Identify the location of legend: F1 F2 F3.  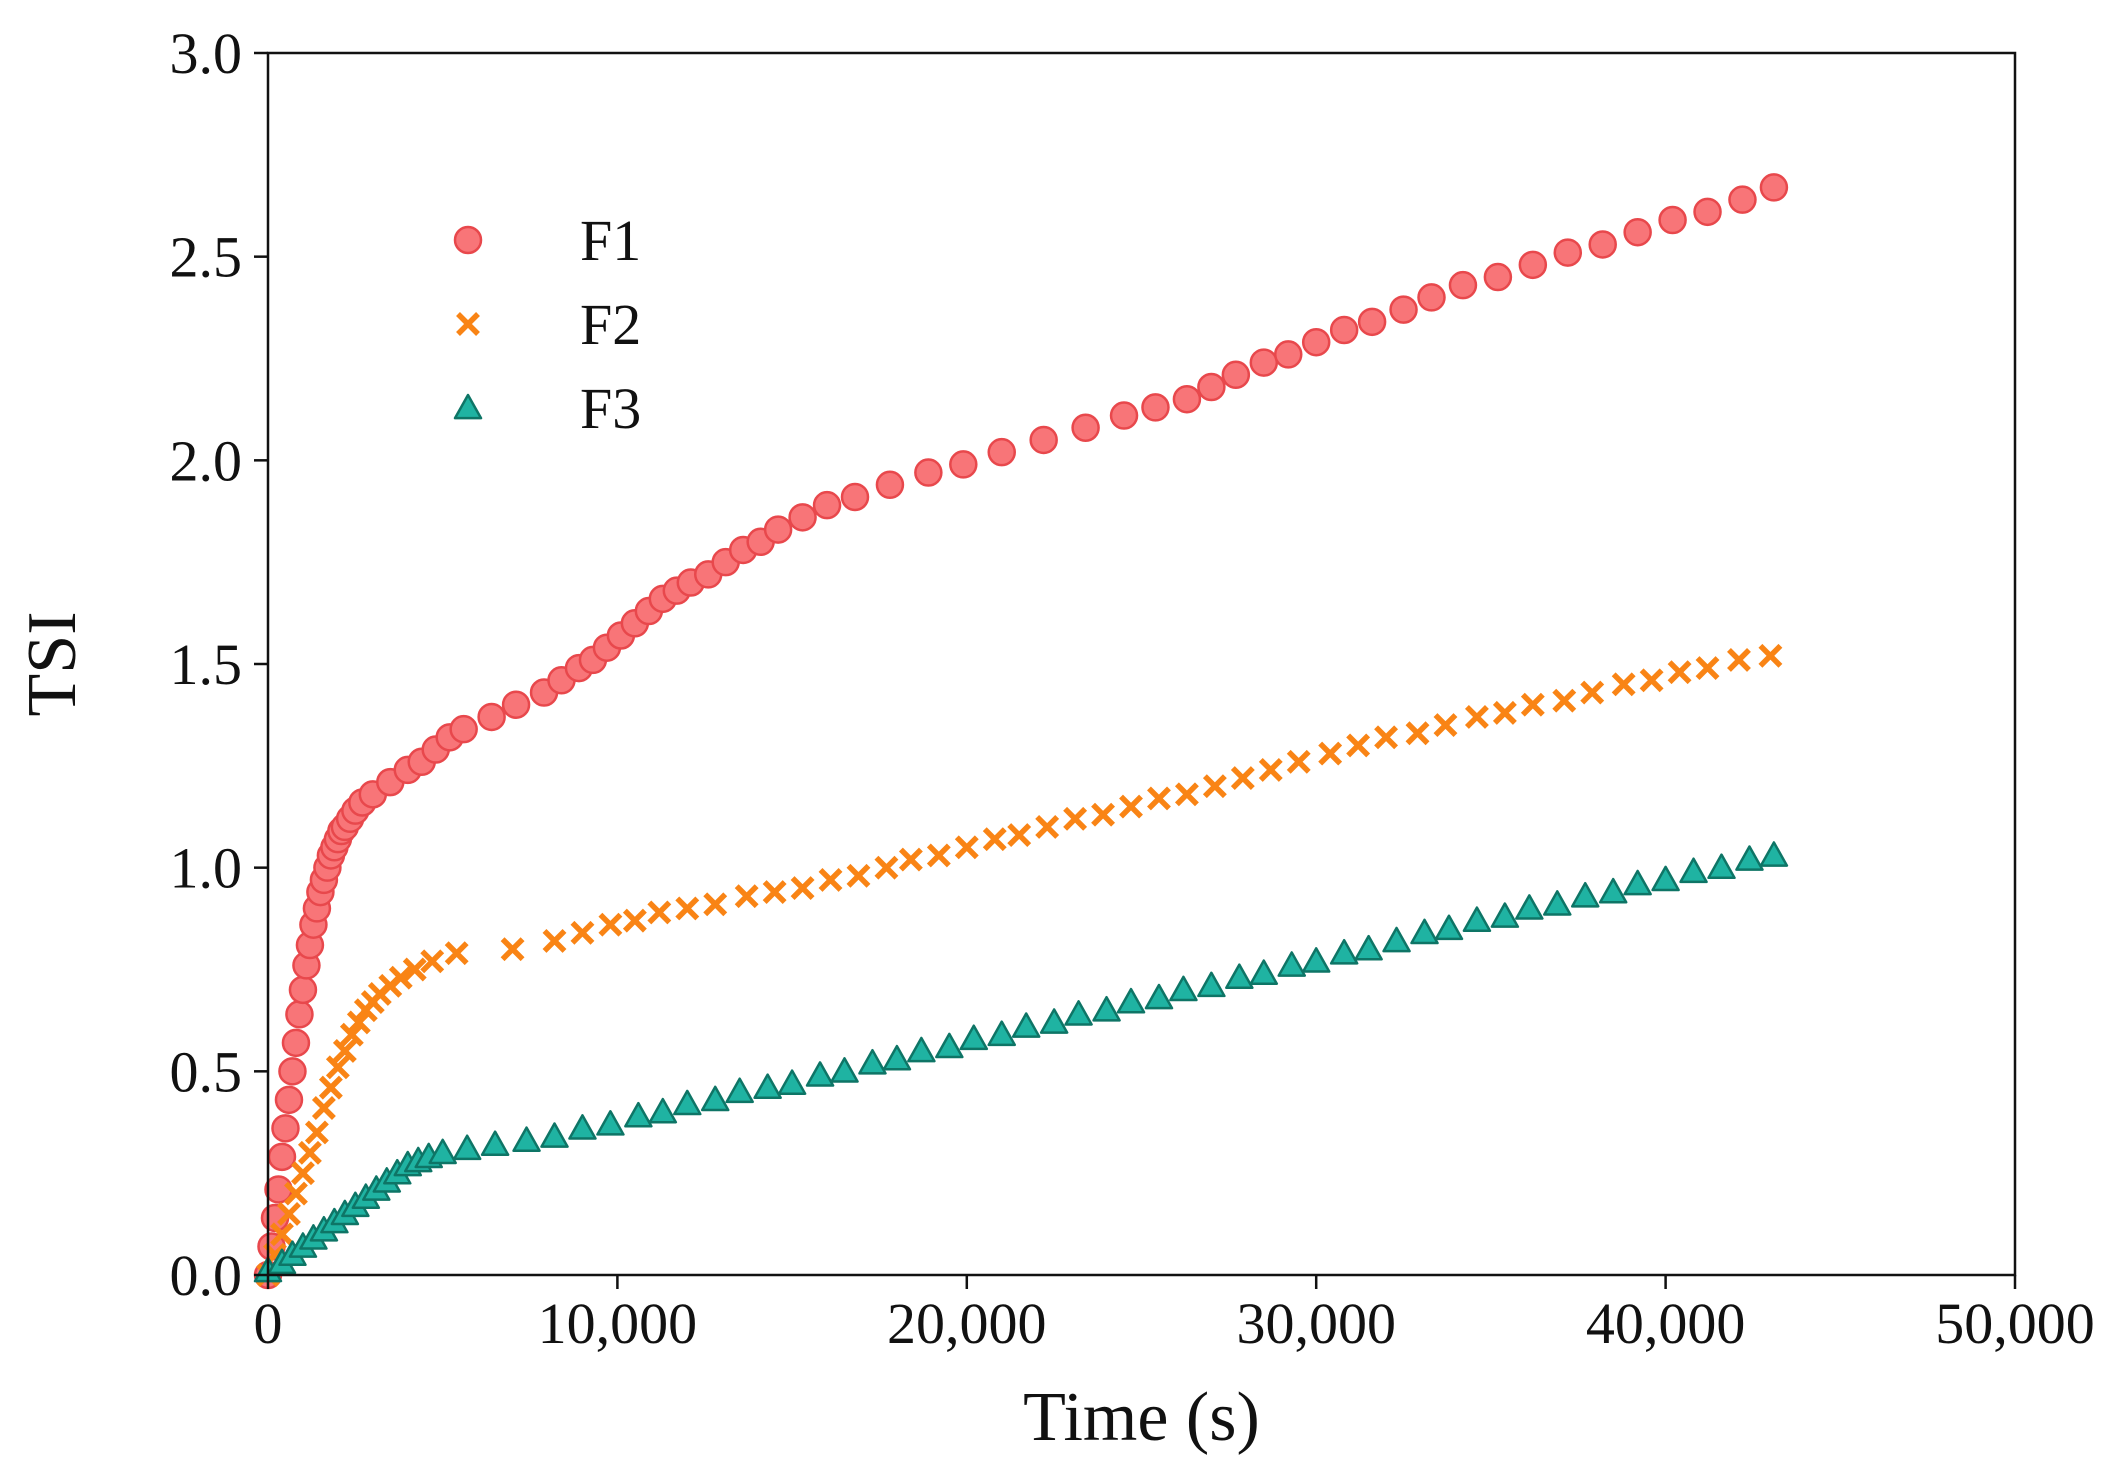
(547, 324).